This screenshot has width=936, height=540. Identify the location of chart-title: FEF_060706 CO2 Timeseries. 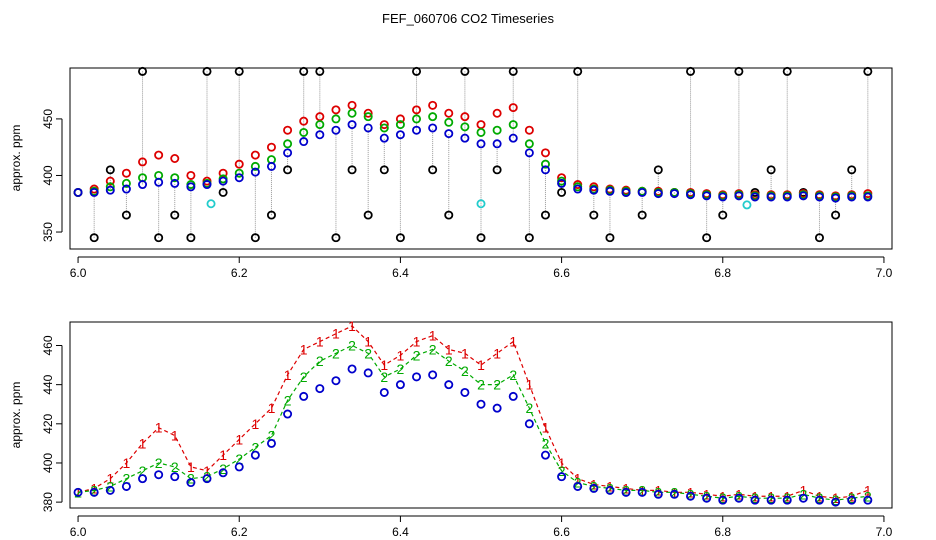
(468, 18).